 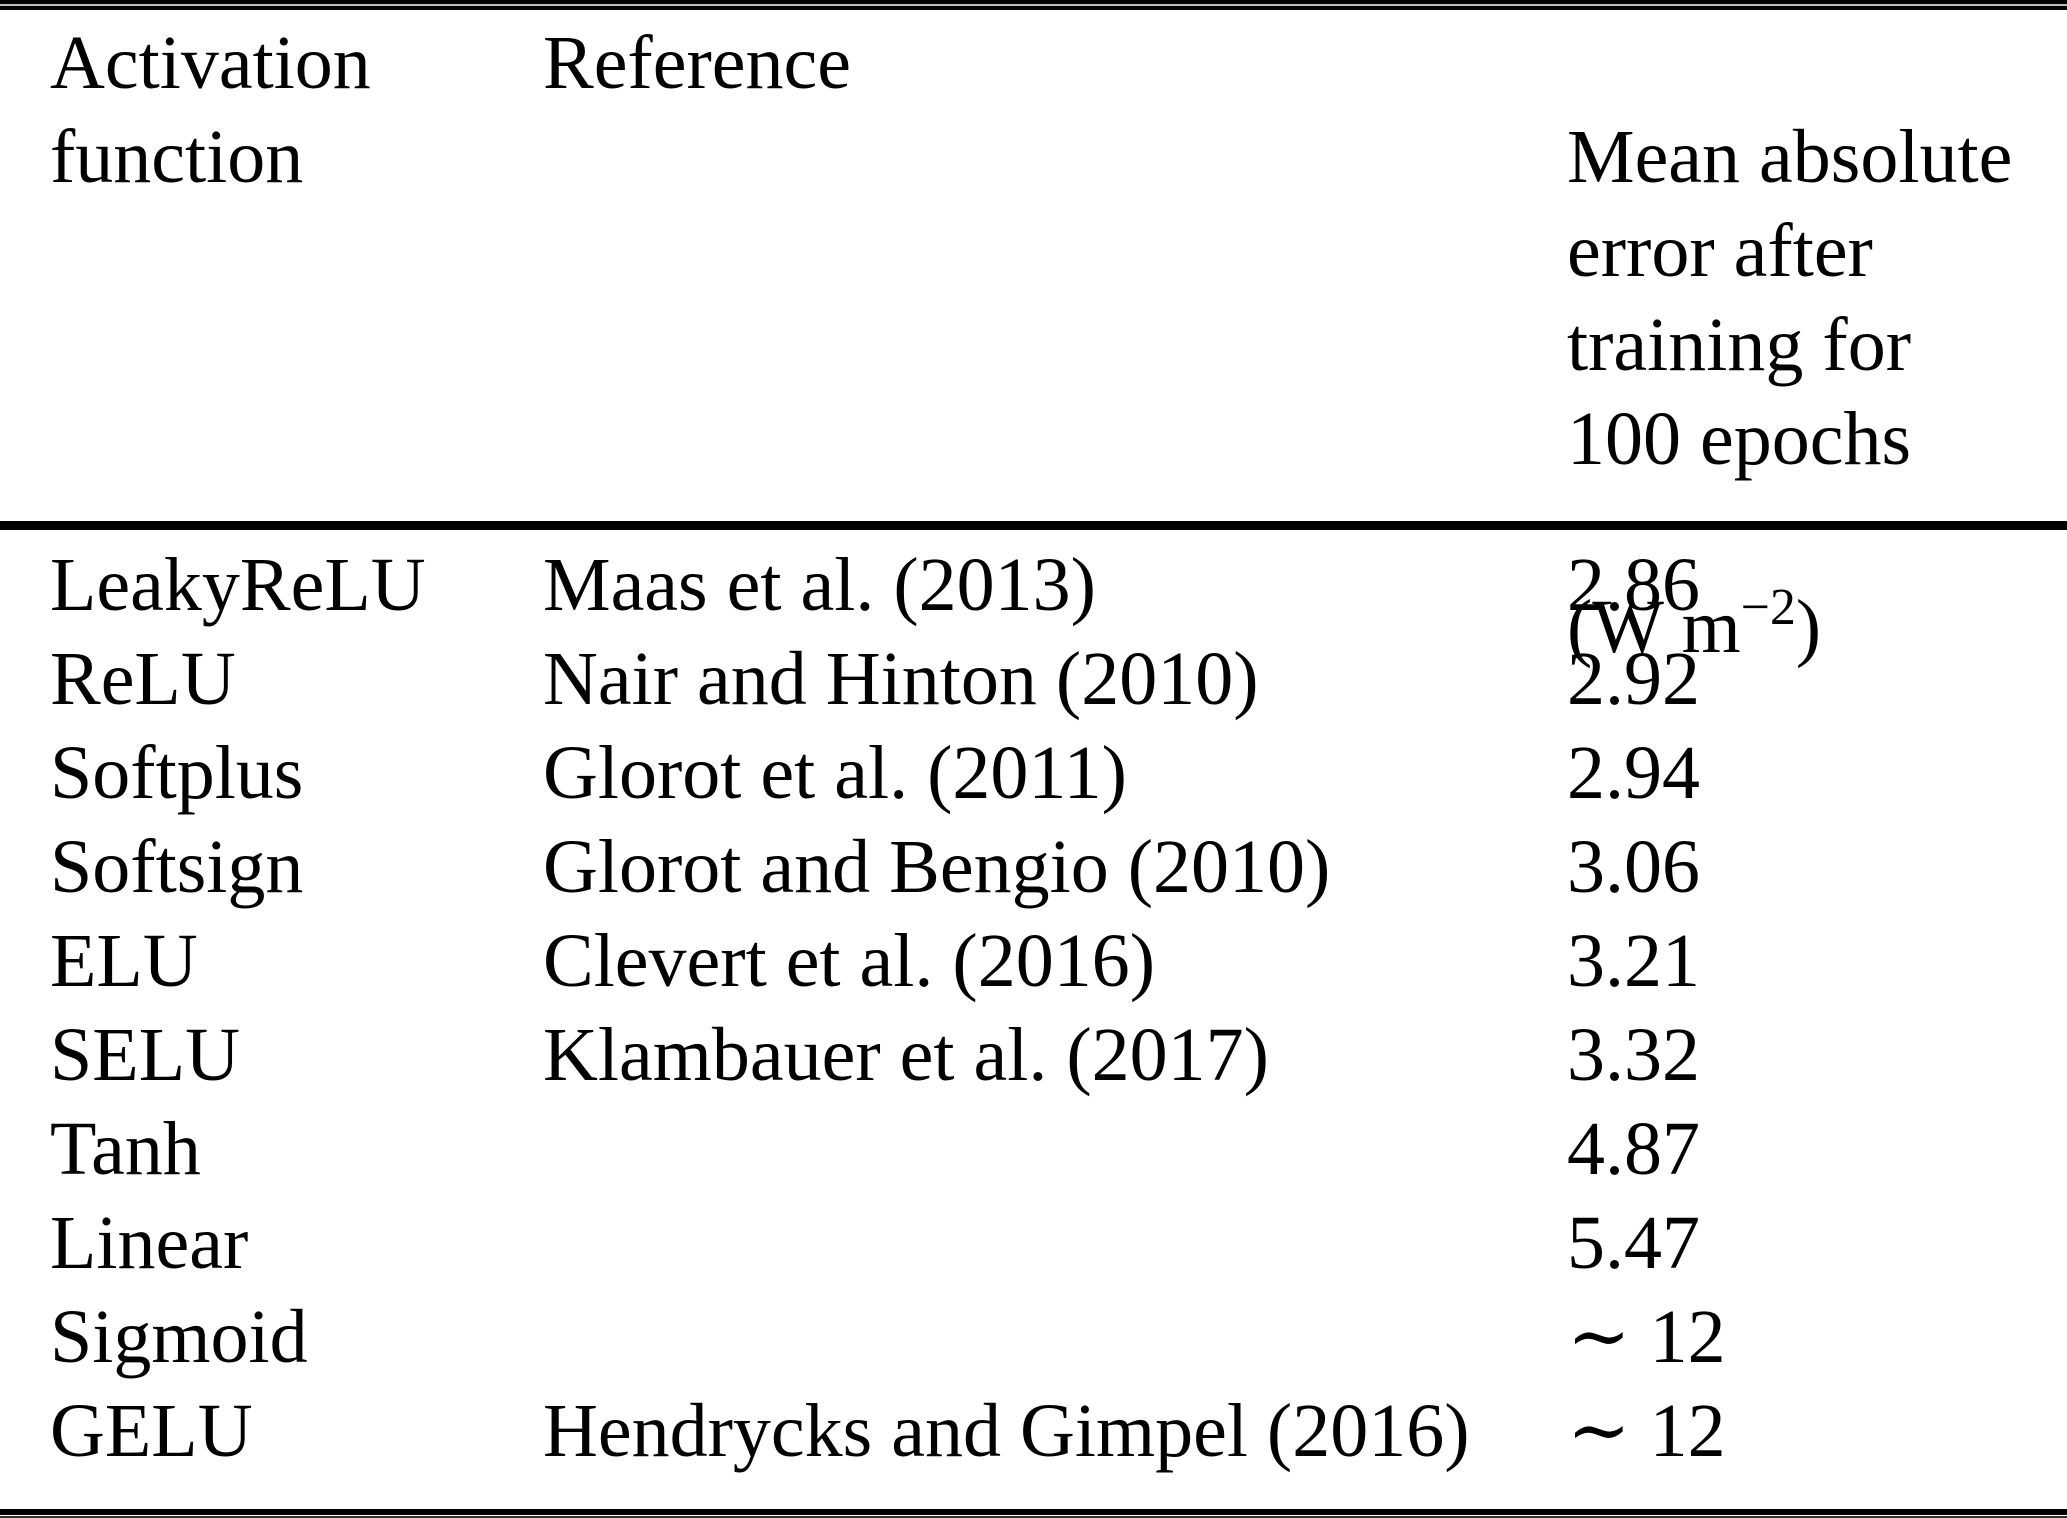 What do you see at coordinates (125, 1149) in the screenshot?
I see `cell-activation-function: Tanh` at bounding box center [125, 1149].